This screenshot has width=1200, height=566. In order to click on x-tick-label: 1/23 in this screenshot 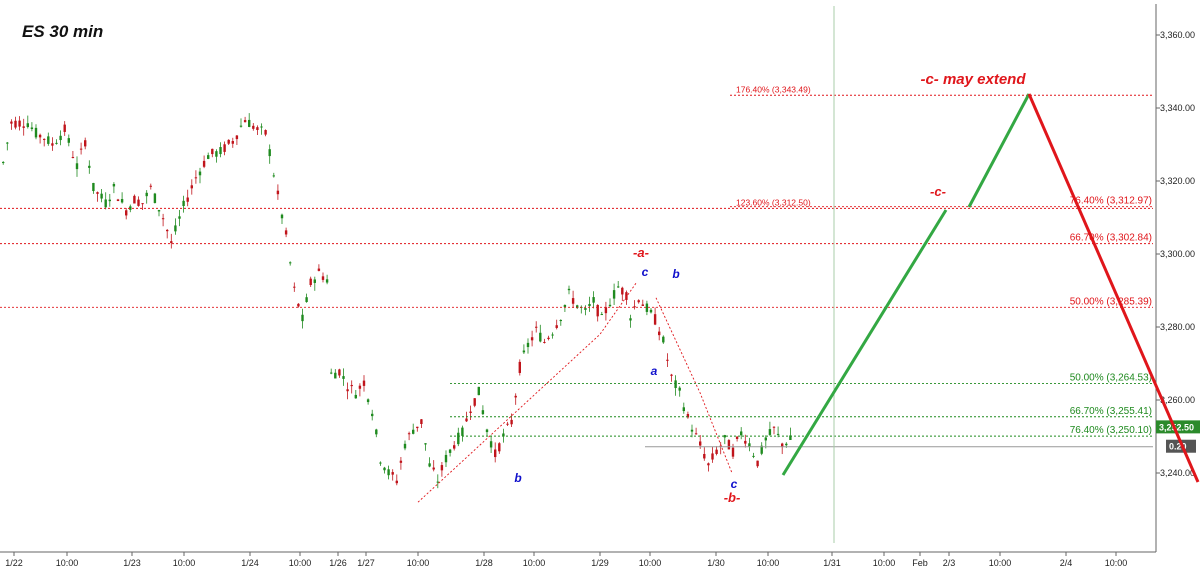, I will do `click(132, 562)`.